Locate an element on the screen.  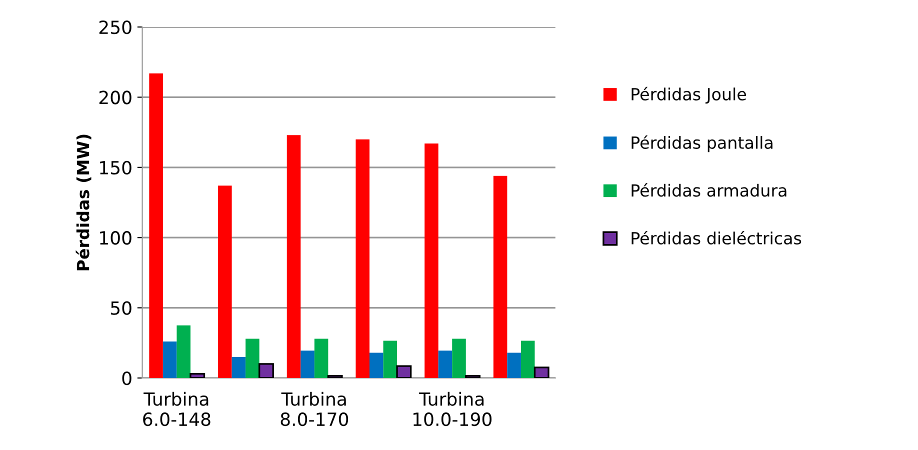
legend-label: Pérdidas pantalla is located at coordinates (702, 143).